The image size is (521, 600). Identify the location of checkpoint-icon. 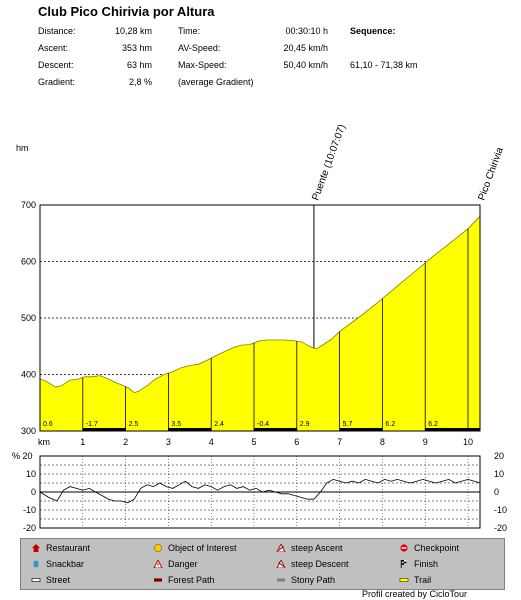
(404, 548).